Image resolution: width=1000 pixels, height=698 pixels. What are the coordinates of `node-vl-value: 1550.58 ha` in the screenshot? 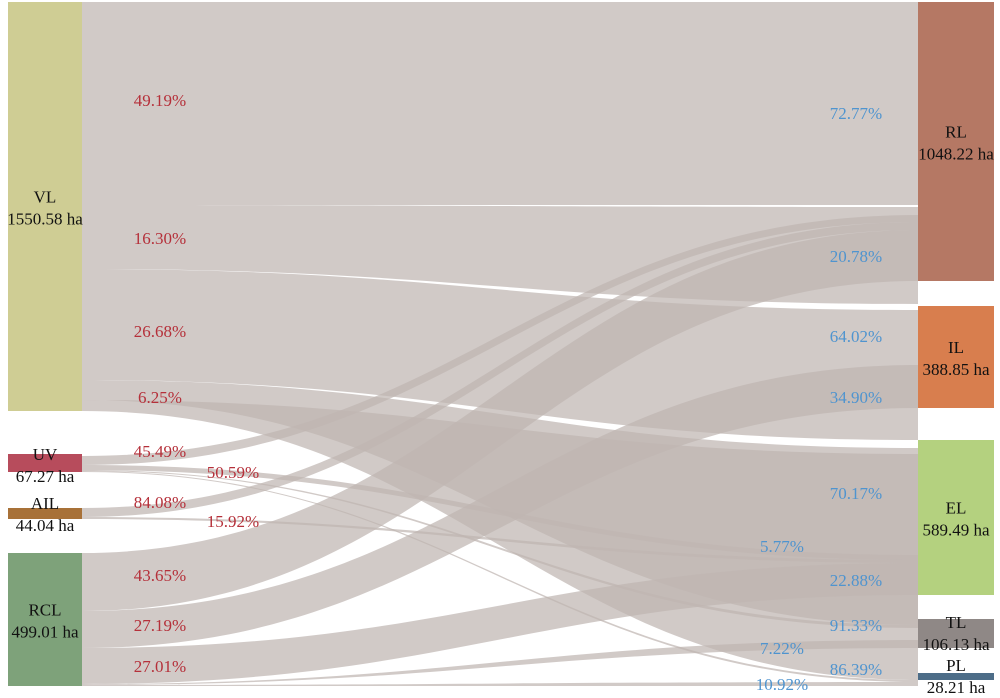 It's located at (45, 219).